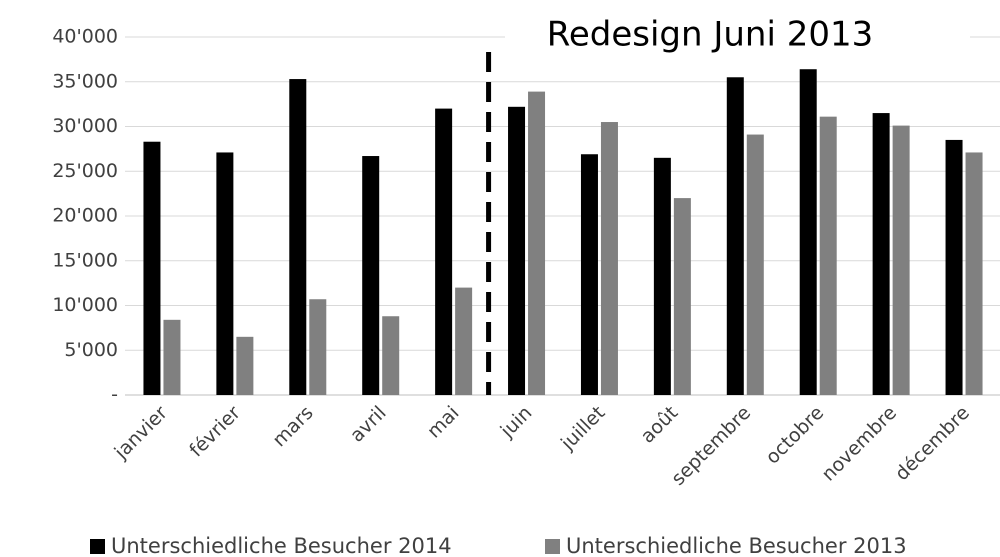 The height and width of the screenshot is (557, 1000). Describe the element at coordinates (141, 433) in the screenshot. I see `x-tick-label: janvier` at that location.